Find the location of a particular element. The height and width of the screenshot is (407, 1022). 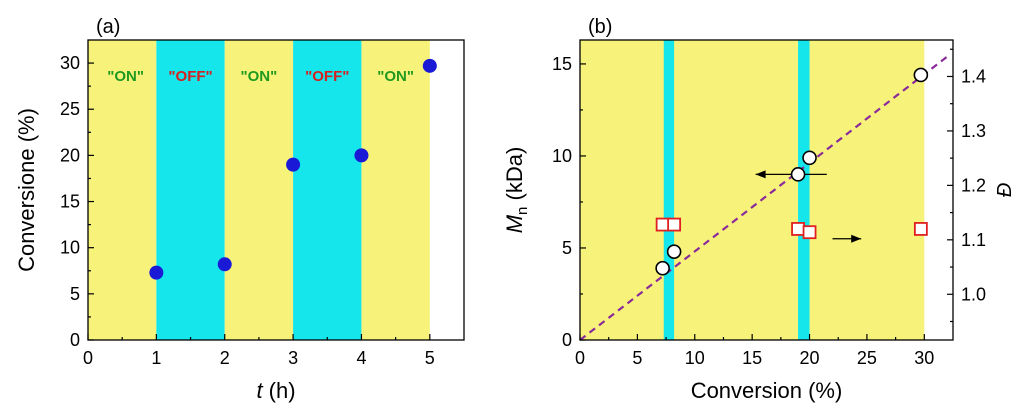

panel-b-y2-ticks: 1.0 1.1 1.2 1.3 1.4 is located at coordinates (966, 185).